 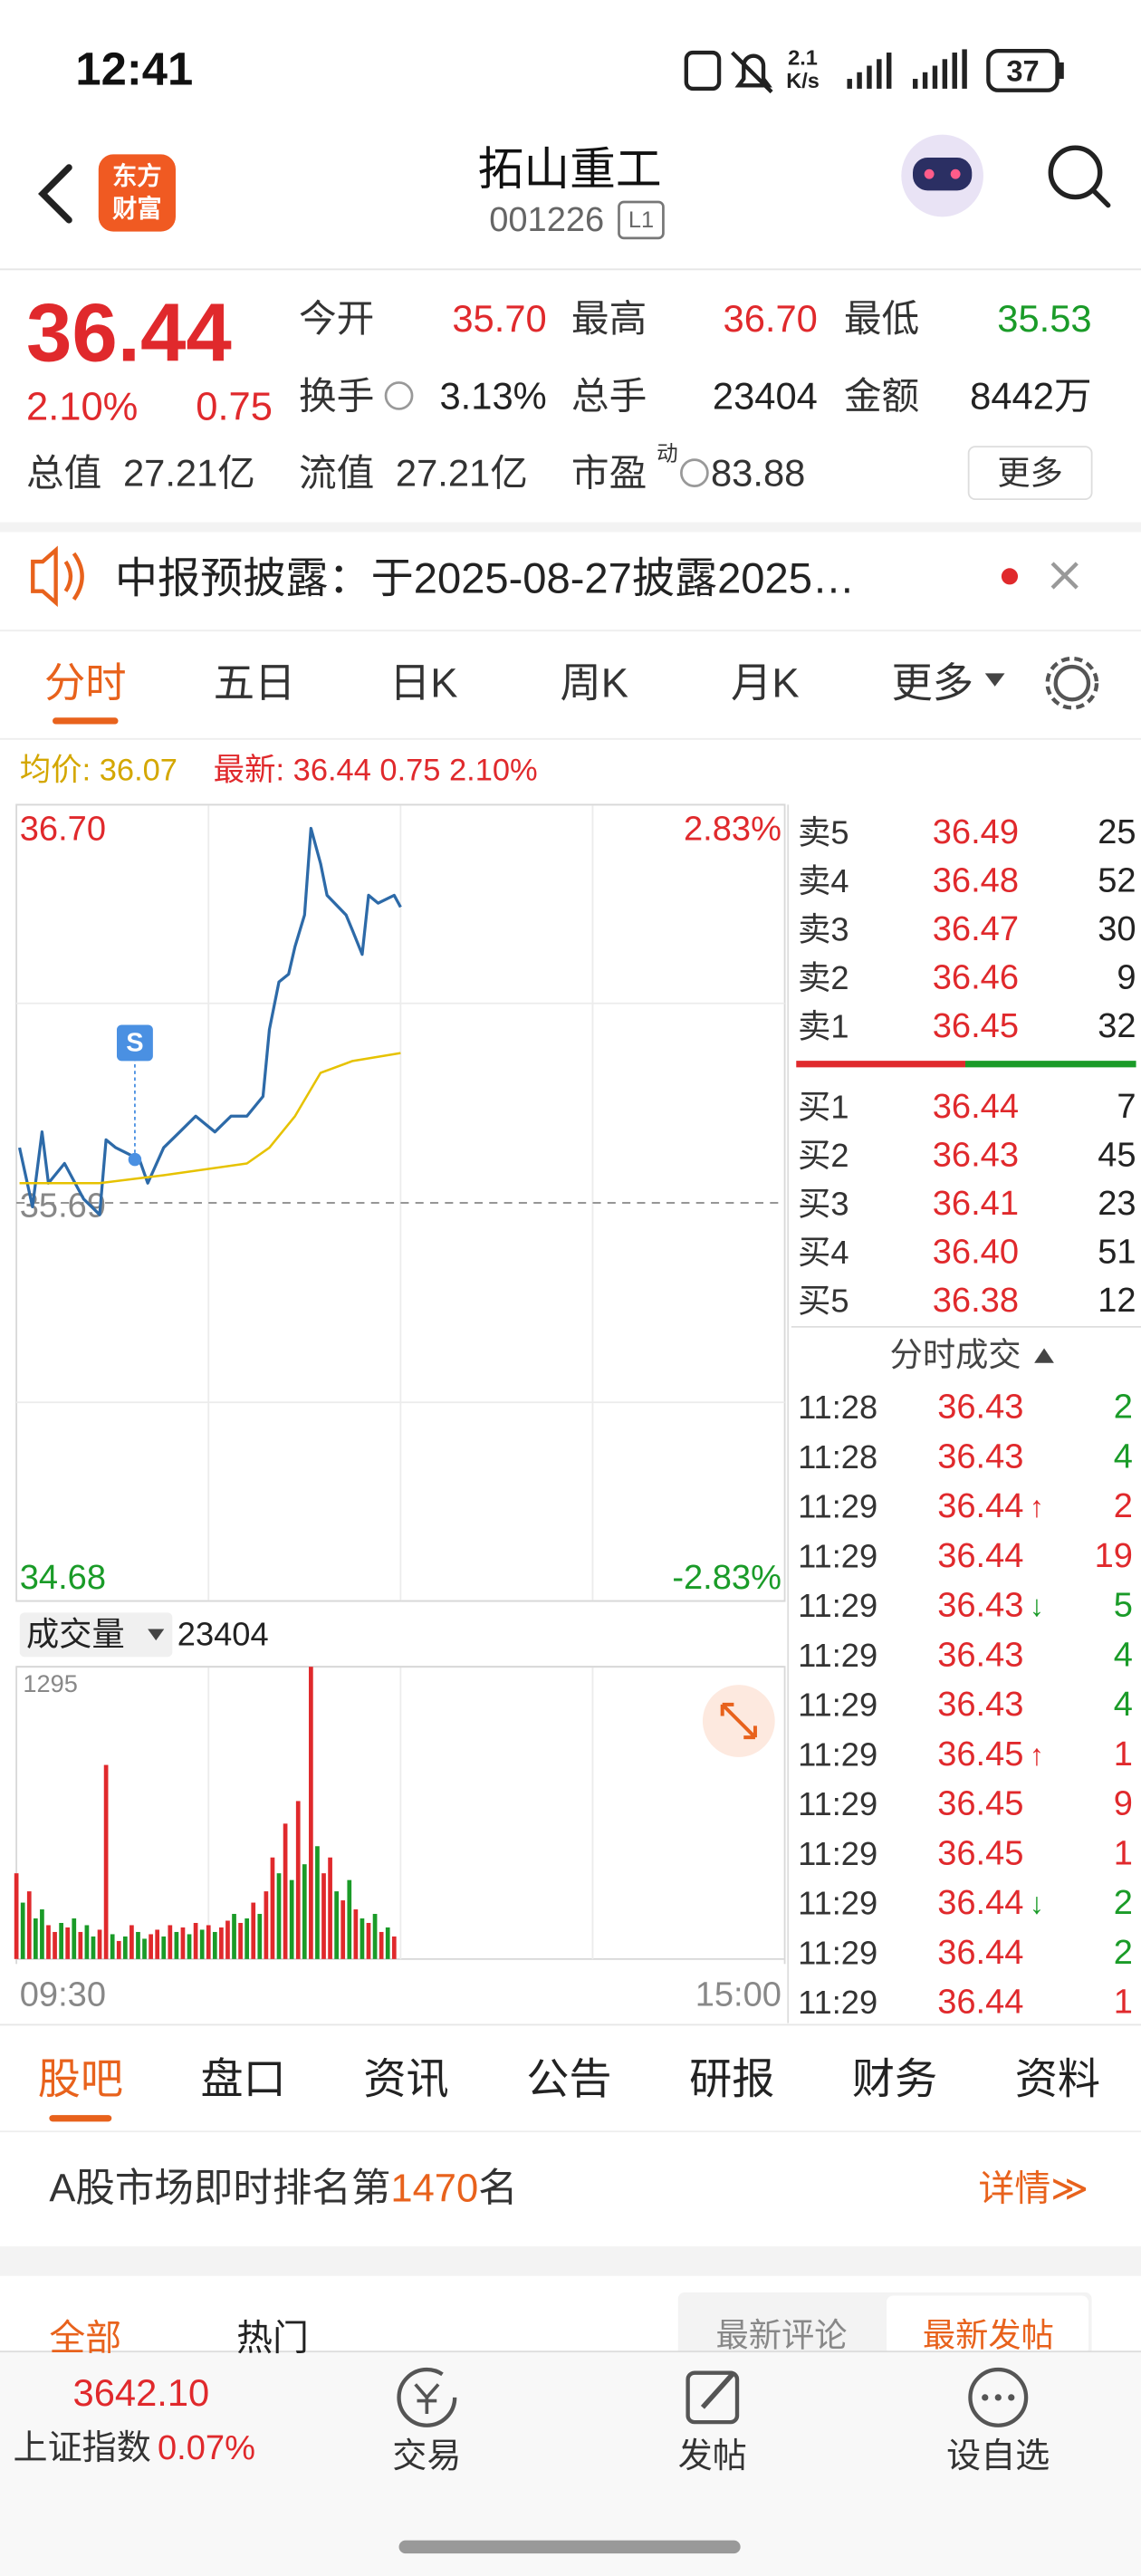 What do you see at coordinates (595, 683) in the screenshot?
I see `chart-tab: 周K` at bounding box center [595, 683].